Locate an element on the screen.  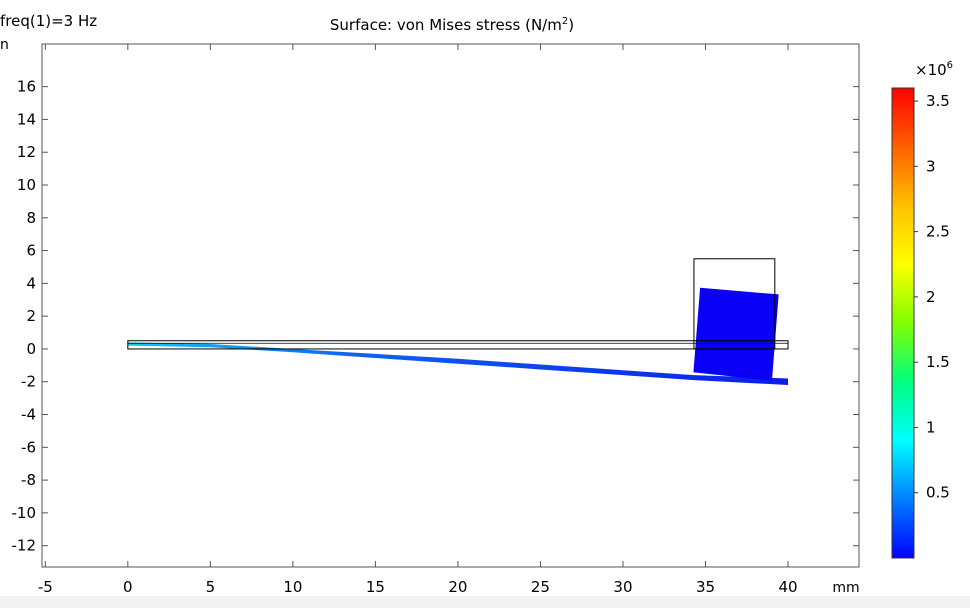
y-tick-label: 10 is located at coordinates (26, 185).